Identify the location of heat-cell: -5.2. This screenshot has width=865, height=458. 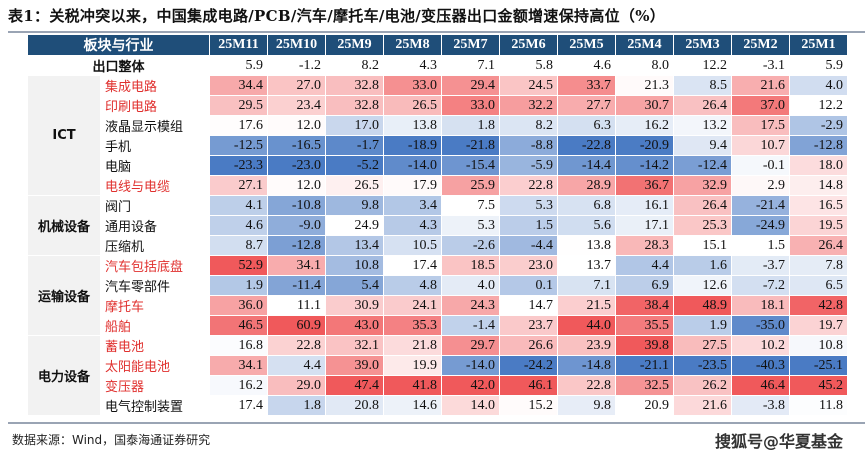
(354, 165).